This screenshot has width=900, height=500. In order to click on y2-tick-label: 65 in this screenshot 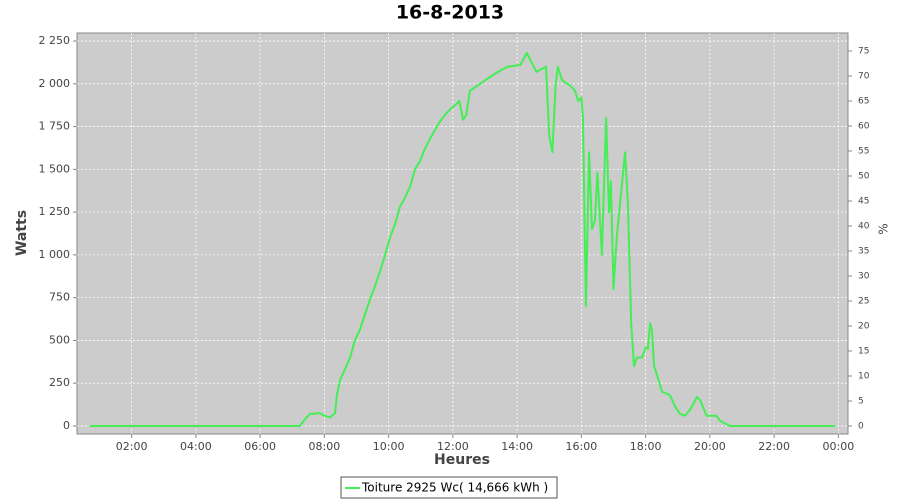, I will do `click(863, 102)`.